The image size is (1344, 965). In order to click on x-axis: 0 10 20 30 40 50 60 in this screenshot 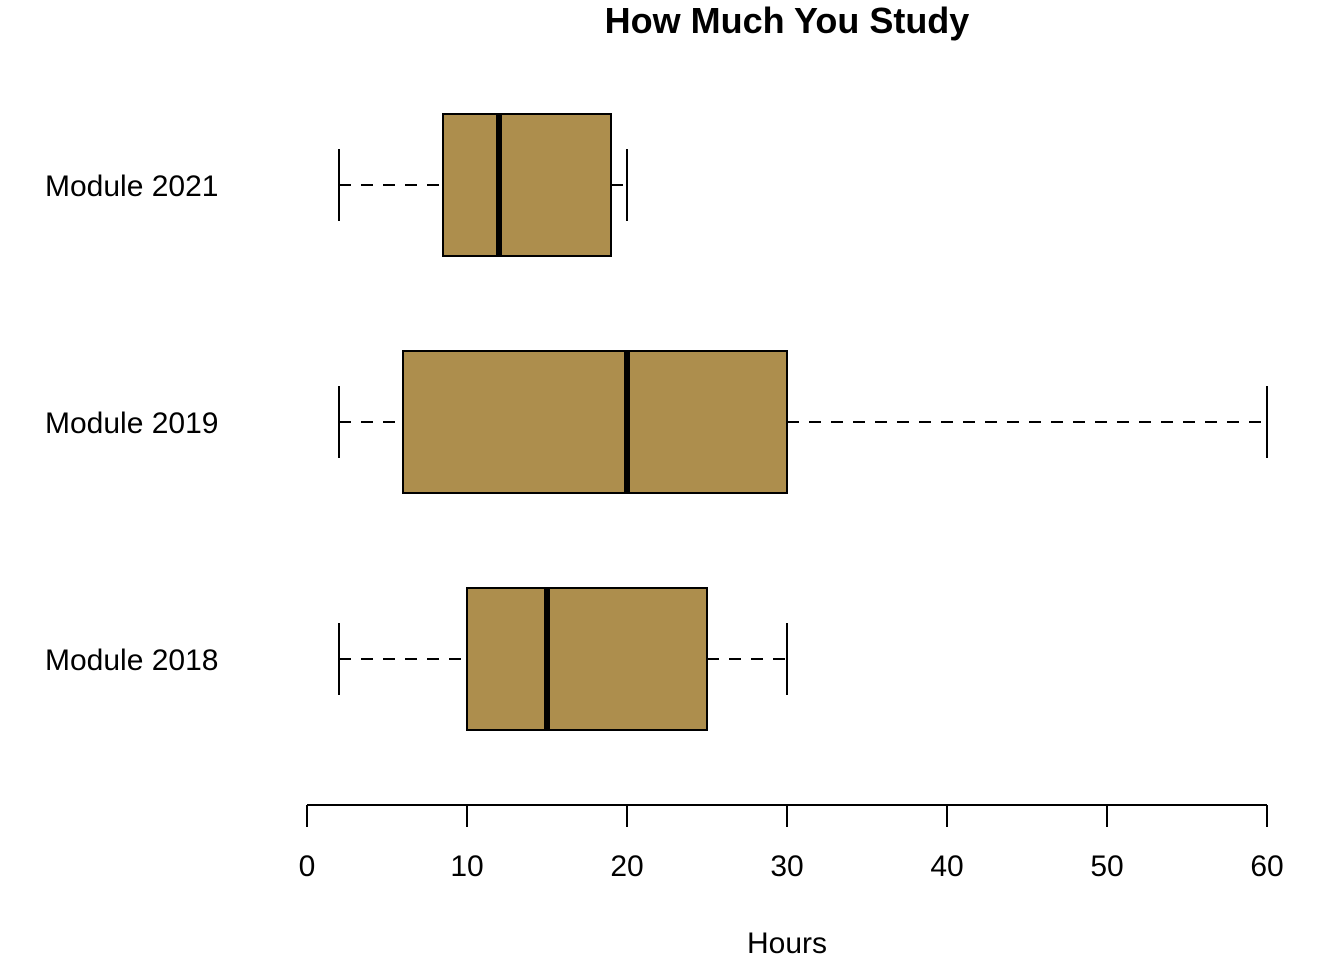, I will do `click(791, 843)`.